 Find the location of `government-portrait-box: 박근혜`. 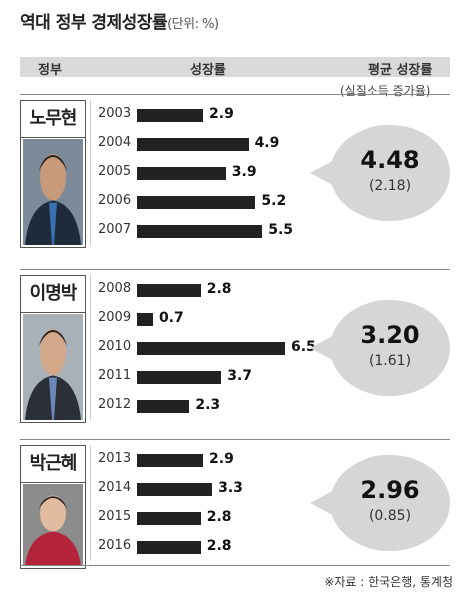

government-portrait-box: 박근혜 is located at coordinates (53, 507).